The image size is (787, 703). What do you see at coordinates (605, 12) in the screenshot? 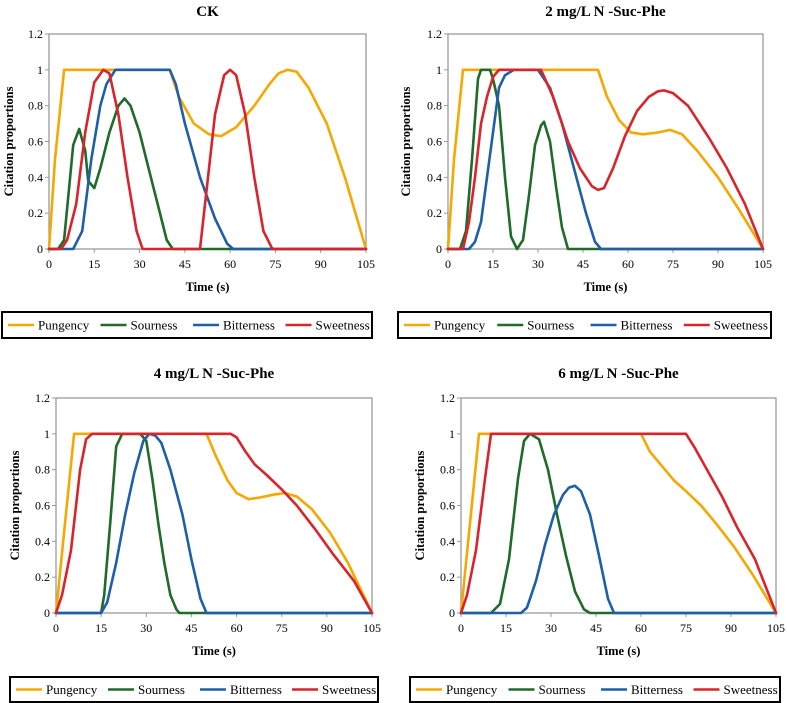
I see `chart-title: 2 mg/L N -Suc-Phe` at bounding box center [605, 12].